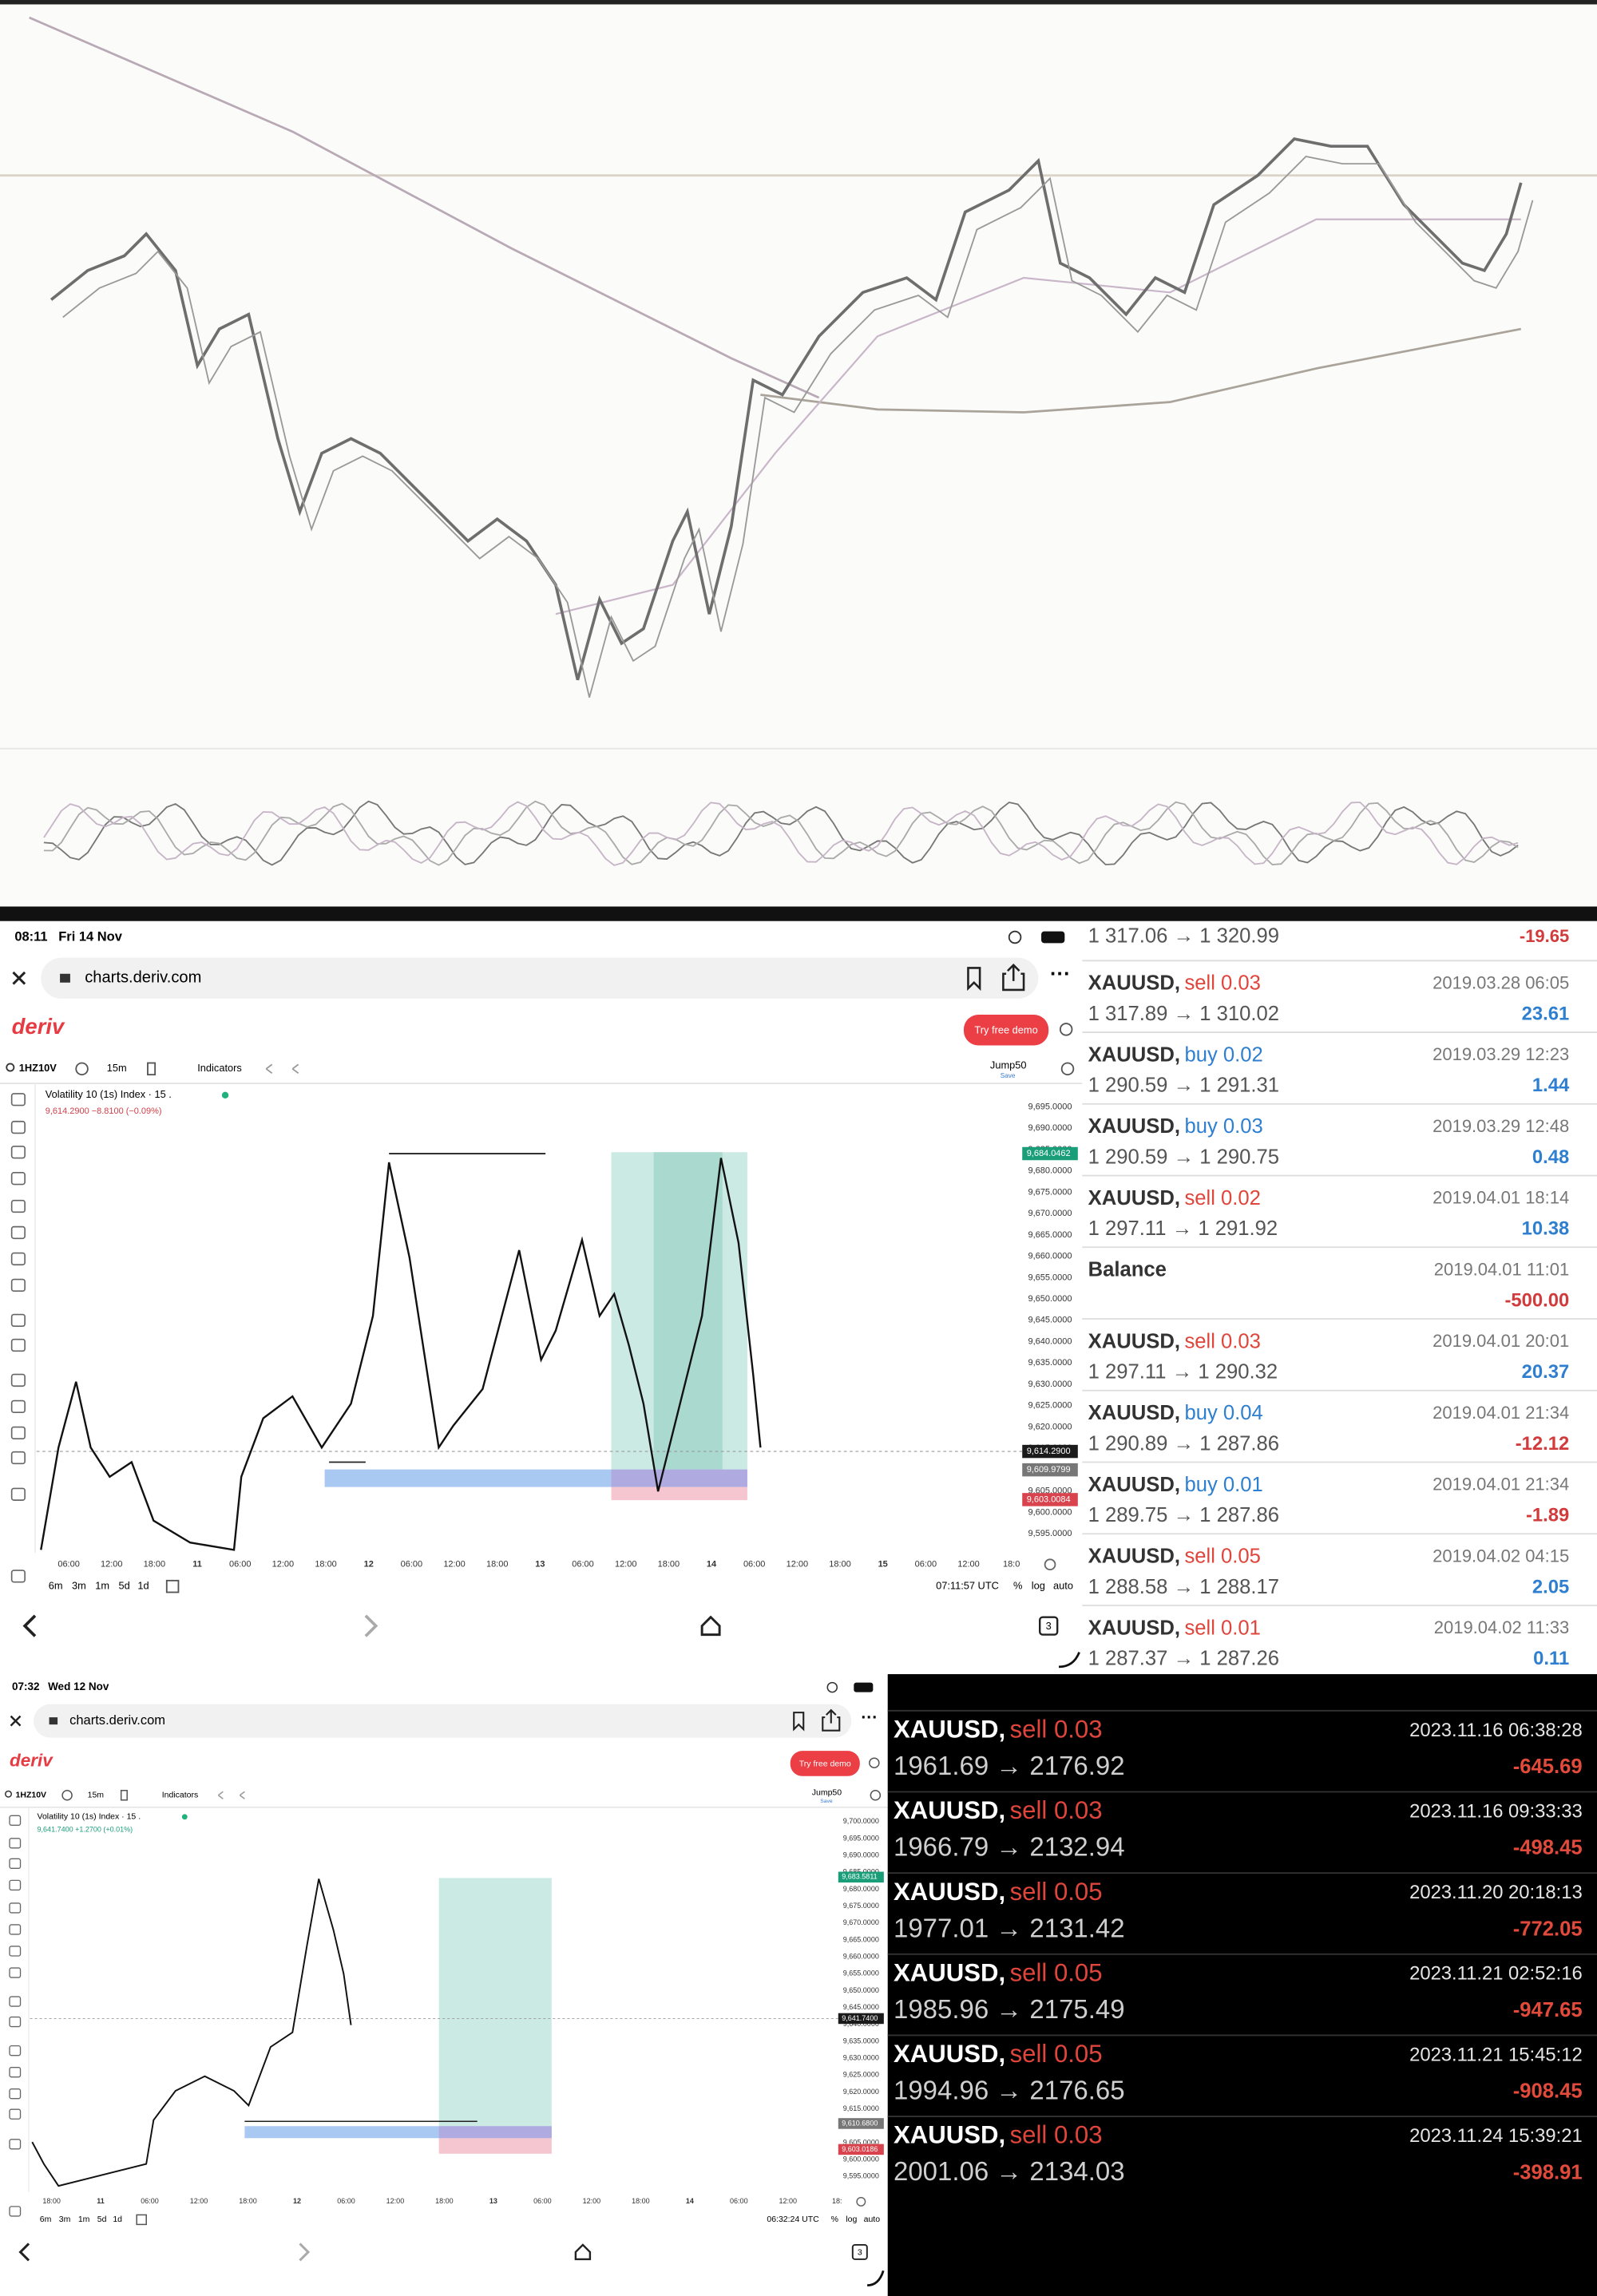 The image size is (1597, 2296). I want to click on trade-prices: 1994.96 → 2176.65, so click(1009, 2090).